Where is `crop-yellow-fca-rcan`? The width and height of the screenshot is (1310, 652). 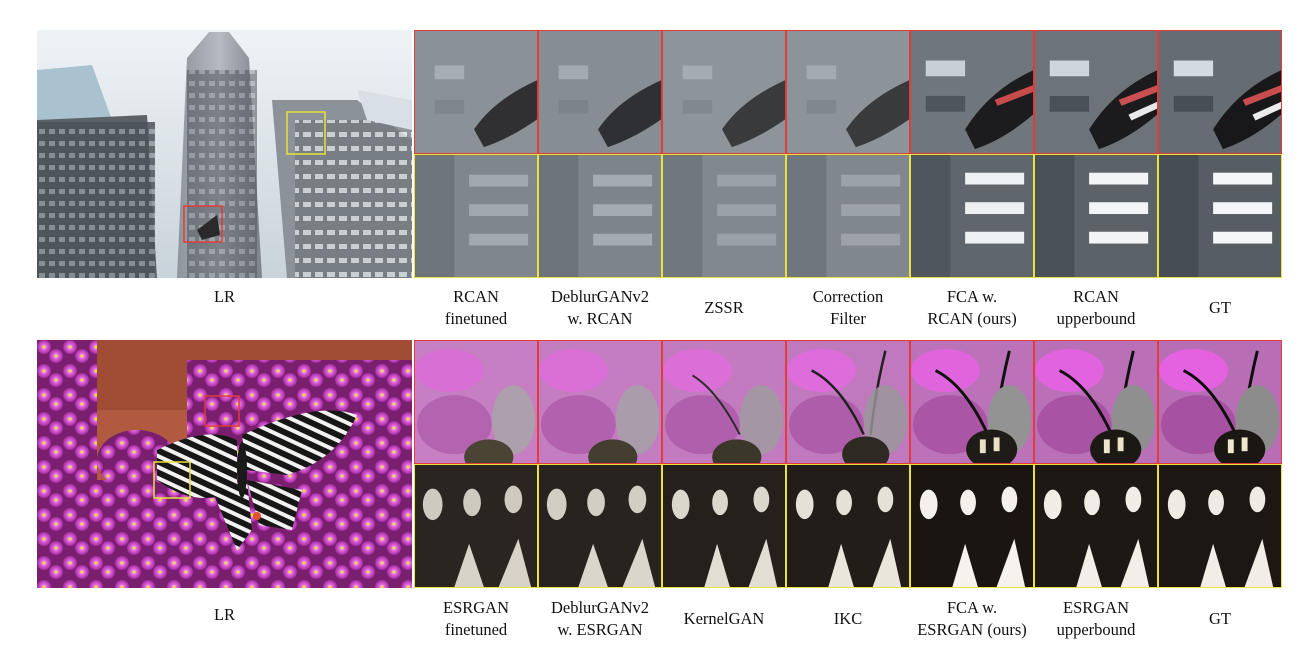 crop-yellow-fca-rcan is located at coordinates (972, 216).